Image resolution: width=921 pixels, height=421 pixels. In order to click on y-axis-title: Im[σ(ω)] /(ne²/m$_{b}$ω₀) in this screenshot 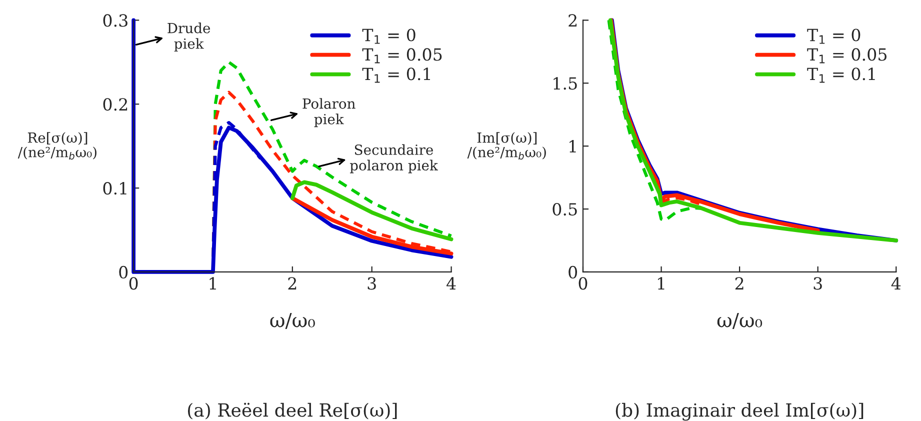, I will do `click(506, 146)`.